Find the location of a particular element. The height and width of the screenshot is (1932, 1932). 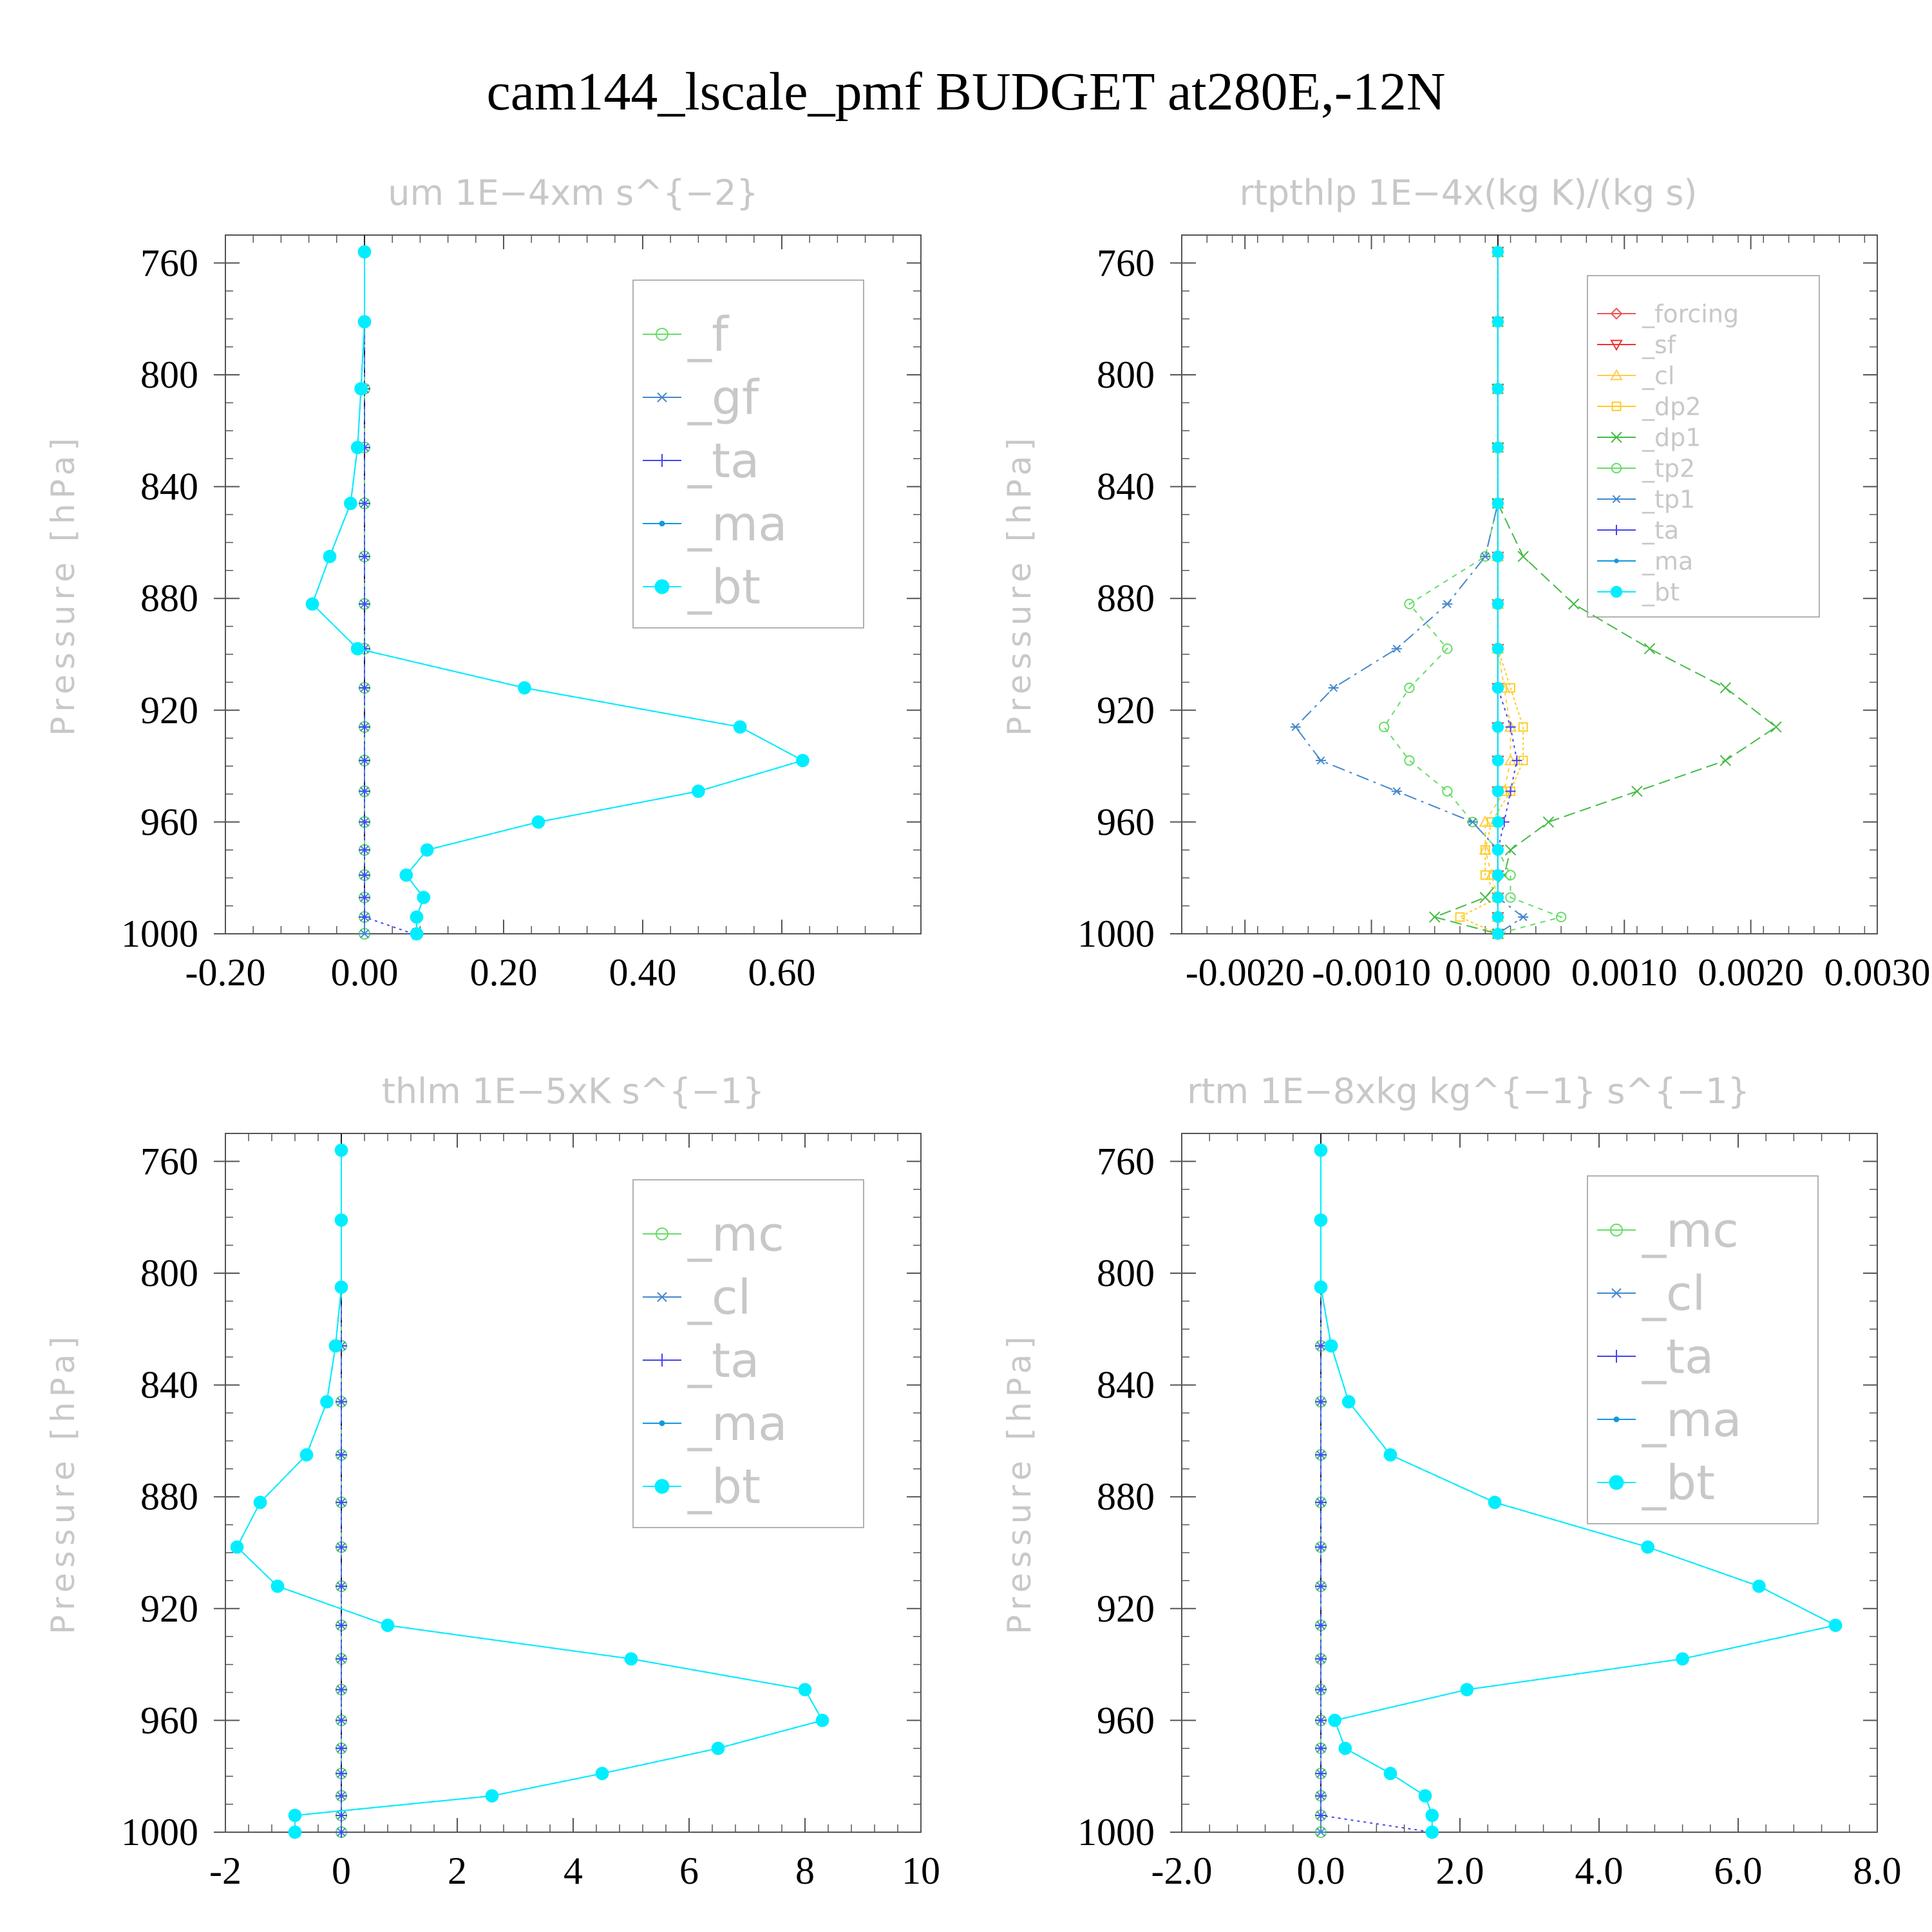

x-tick-label: 2 is located at coordinates (458, 1871).